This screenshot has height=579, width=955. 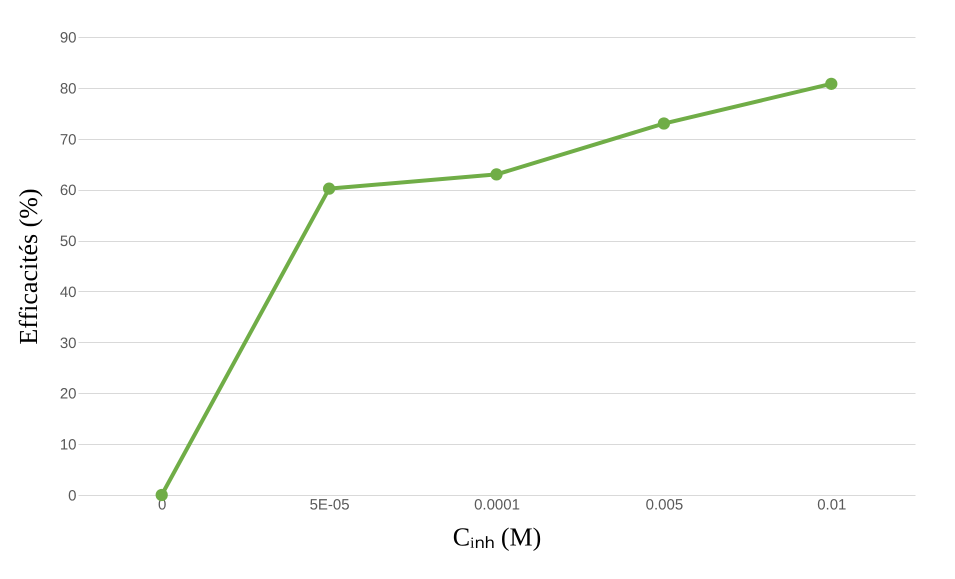 What do you see at coordinates (68, 38) in the screenshot?
I see `y-tick-label: 90` at bounding box center [68, 38].